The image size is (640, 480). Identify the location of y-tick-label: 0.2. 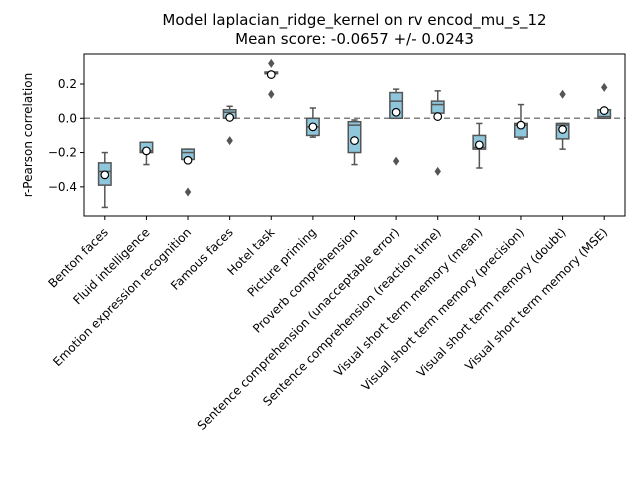
(67, 84).